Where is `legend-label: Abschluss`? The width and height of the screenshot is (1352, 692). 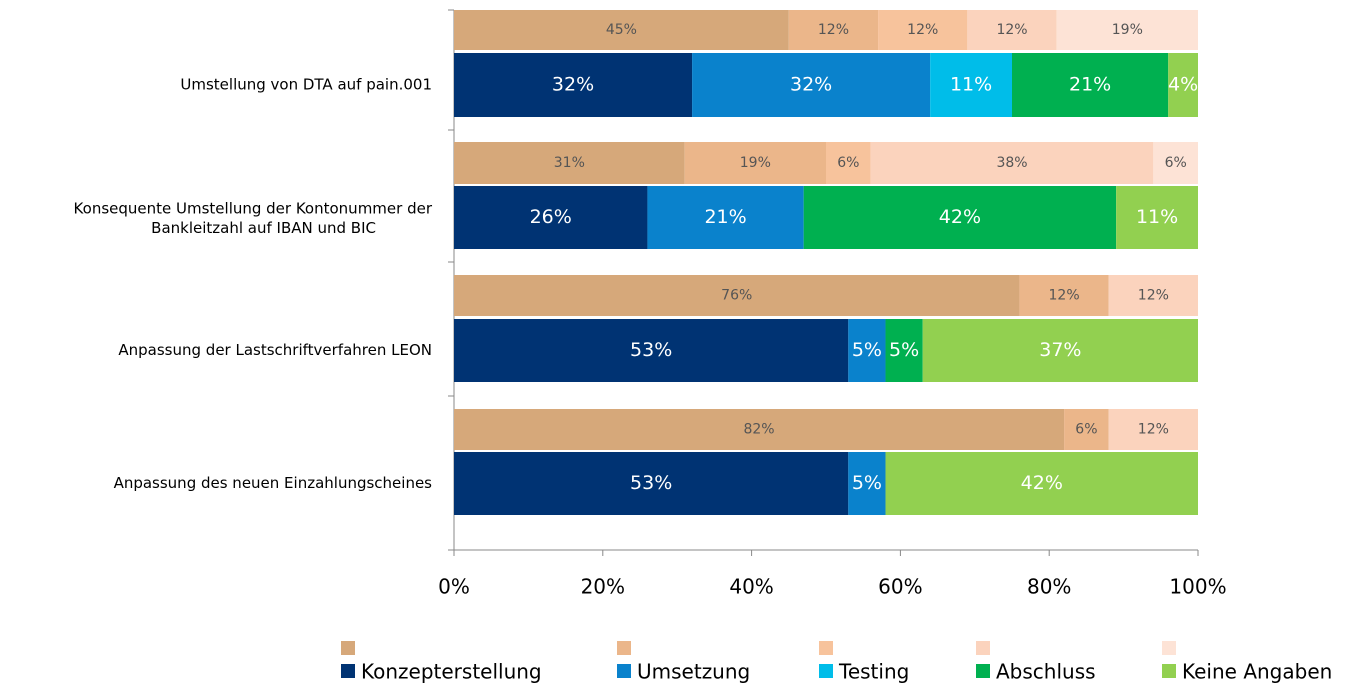 legend-label: Abschluss is located at coordinates (1046, 672).